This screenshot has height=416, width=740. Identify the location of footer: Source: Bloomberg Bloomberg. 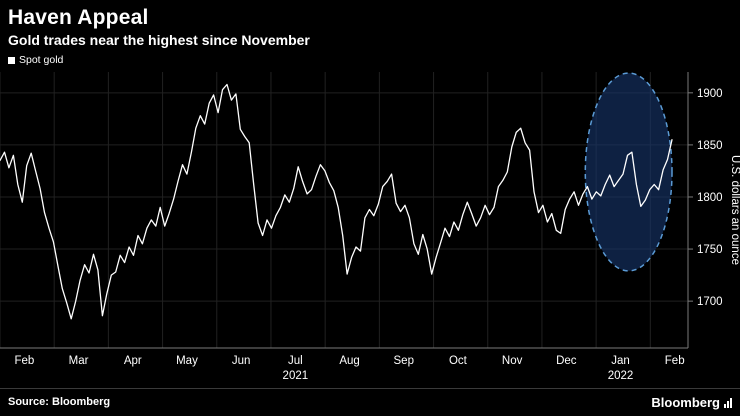
(370, 401).